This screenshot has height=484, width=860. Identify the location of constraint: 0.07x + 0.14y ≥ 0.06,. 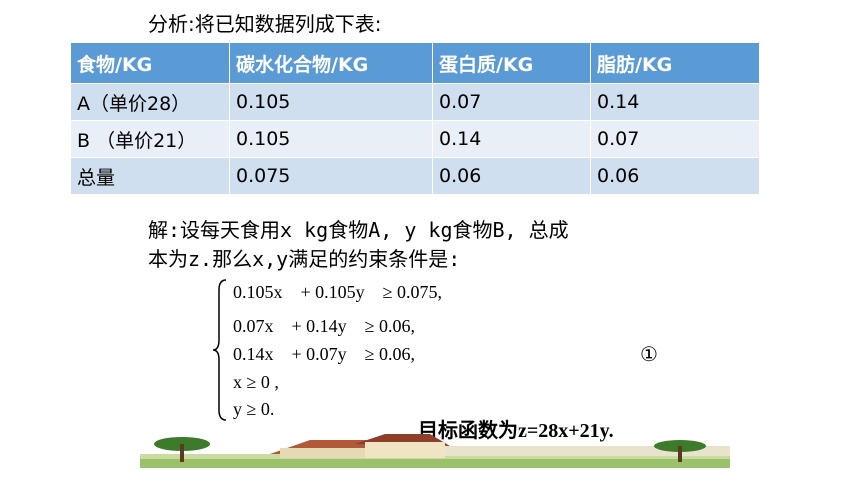
(324, 326).